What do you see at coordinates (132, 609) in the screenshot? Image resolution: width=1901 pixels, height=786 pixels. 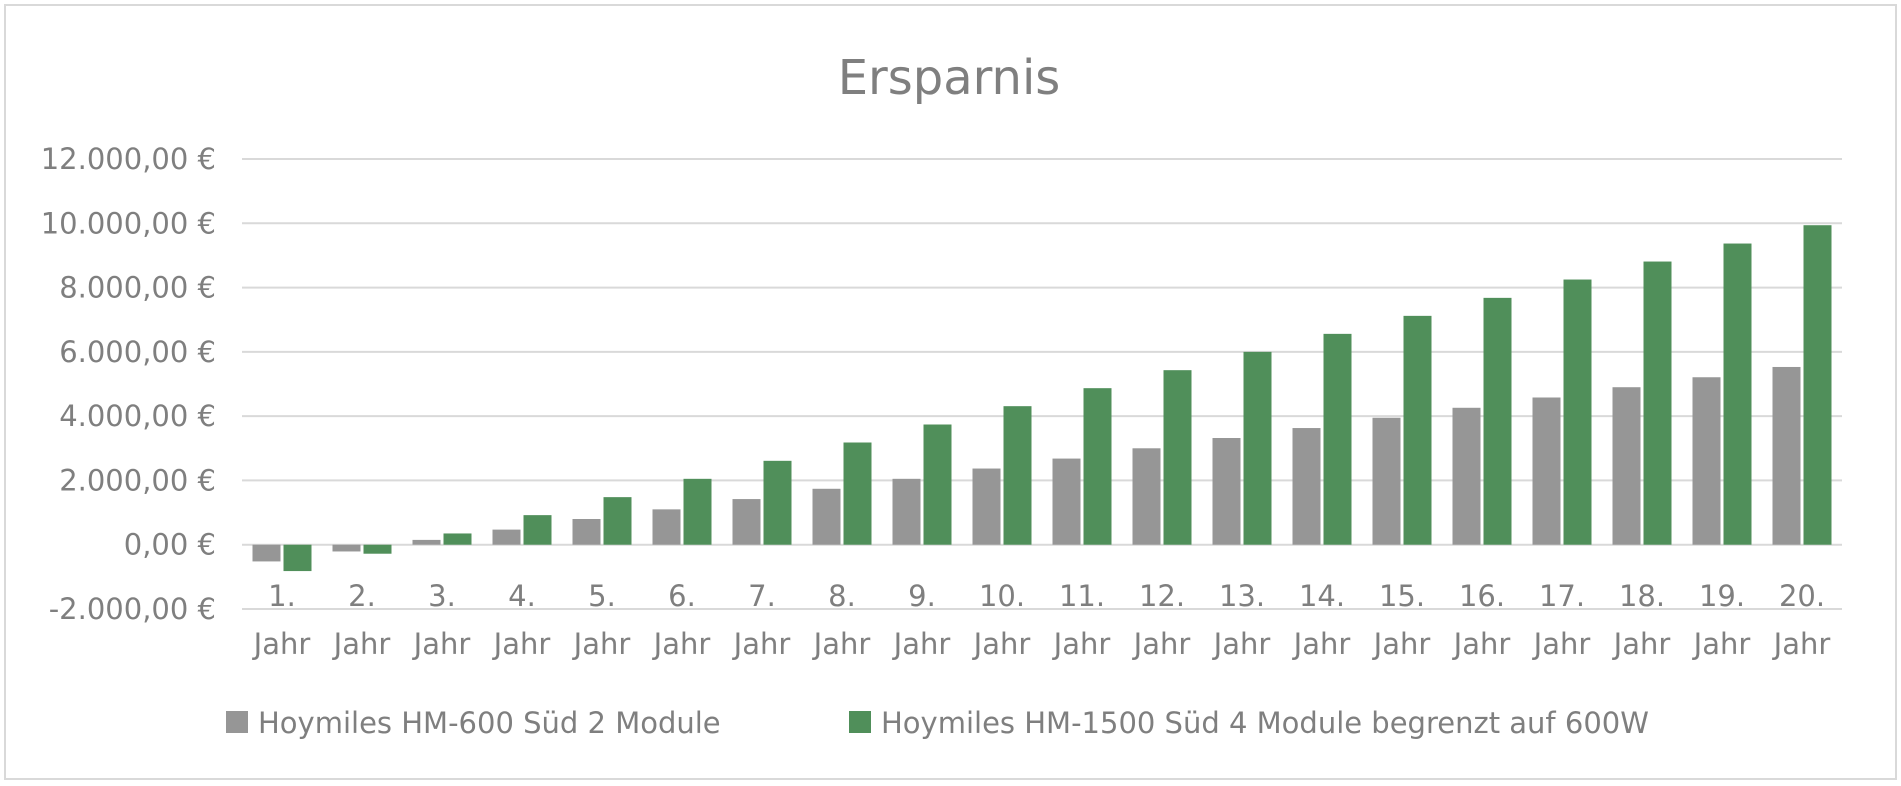 I see `y-tick-label: -2.000,00 €` at bounding box center [132, 609].